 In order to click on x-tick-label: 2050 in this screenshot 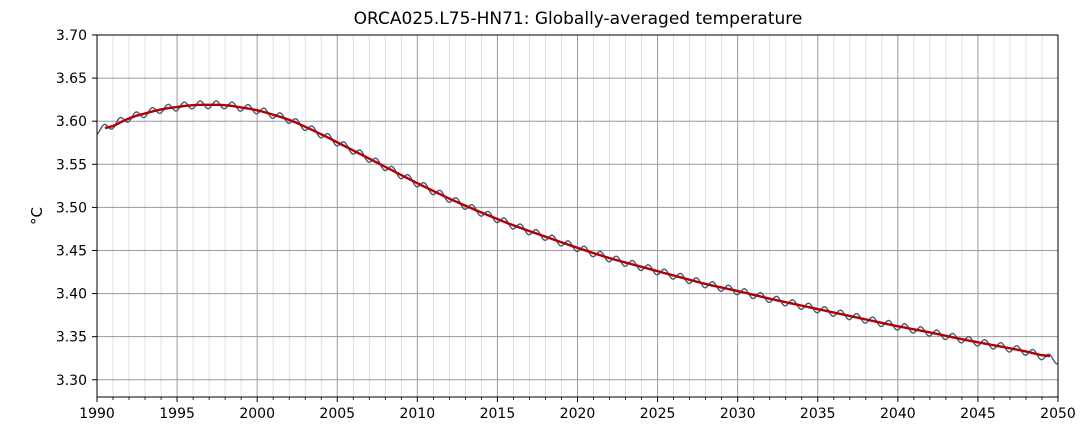, I will do `click(1058, 414)`.